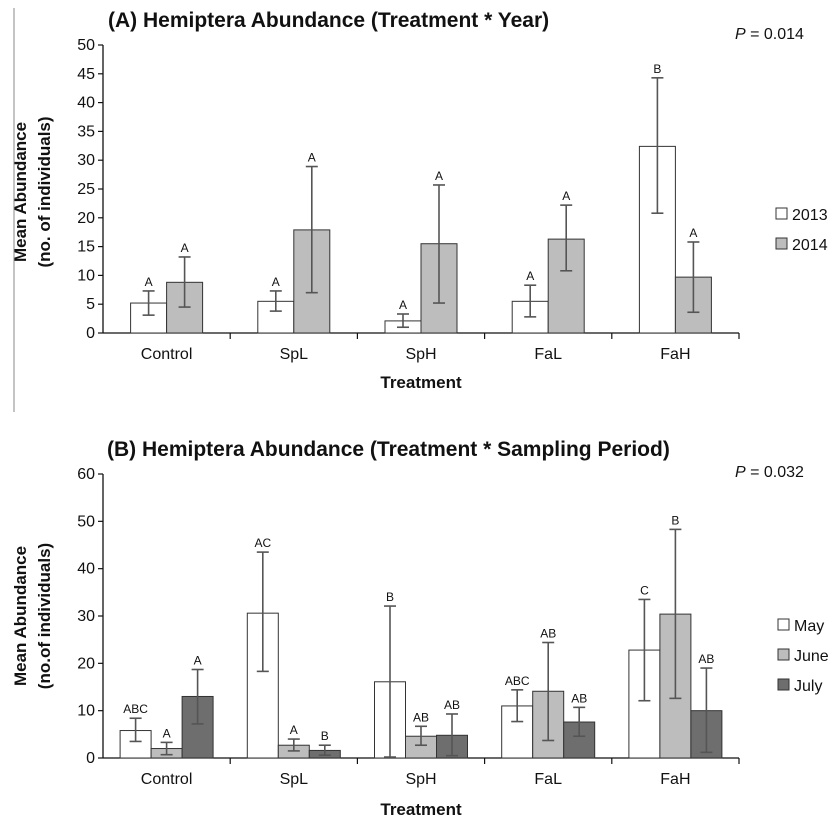 This screenshot has width=833, height=824. What do you see at coordinates (517, 732) in the screenshot?
I see `bar-may` at bounding box center [517, 732].